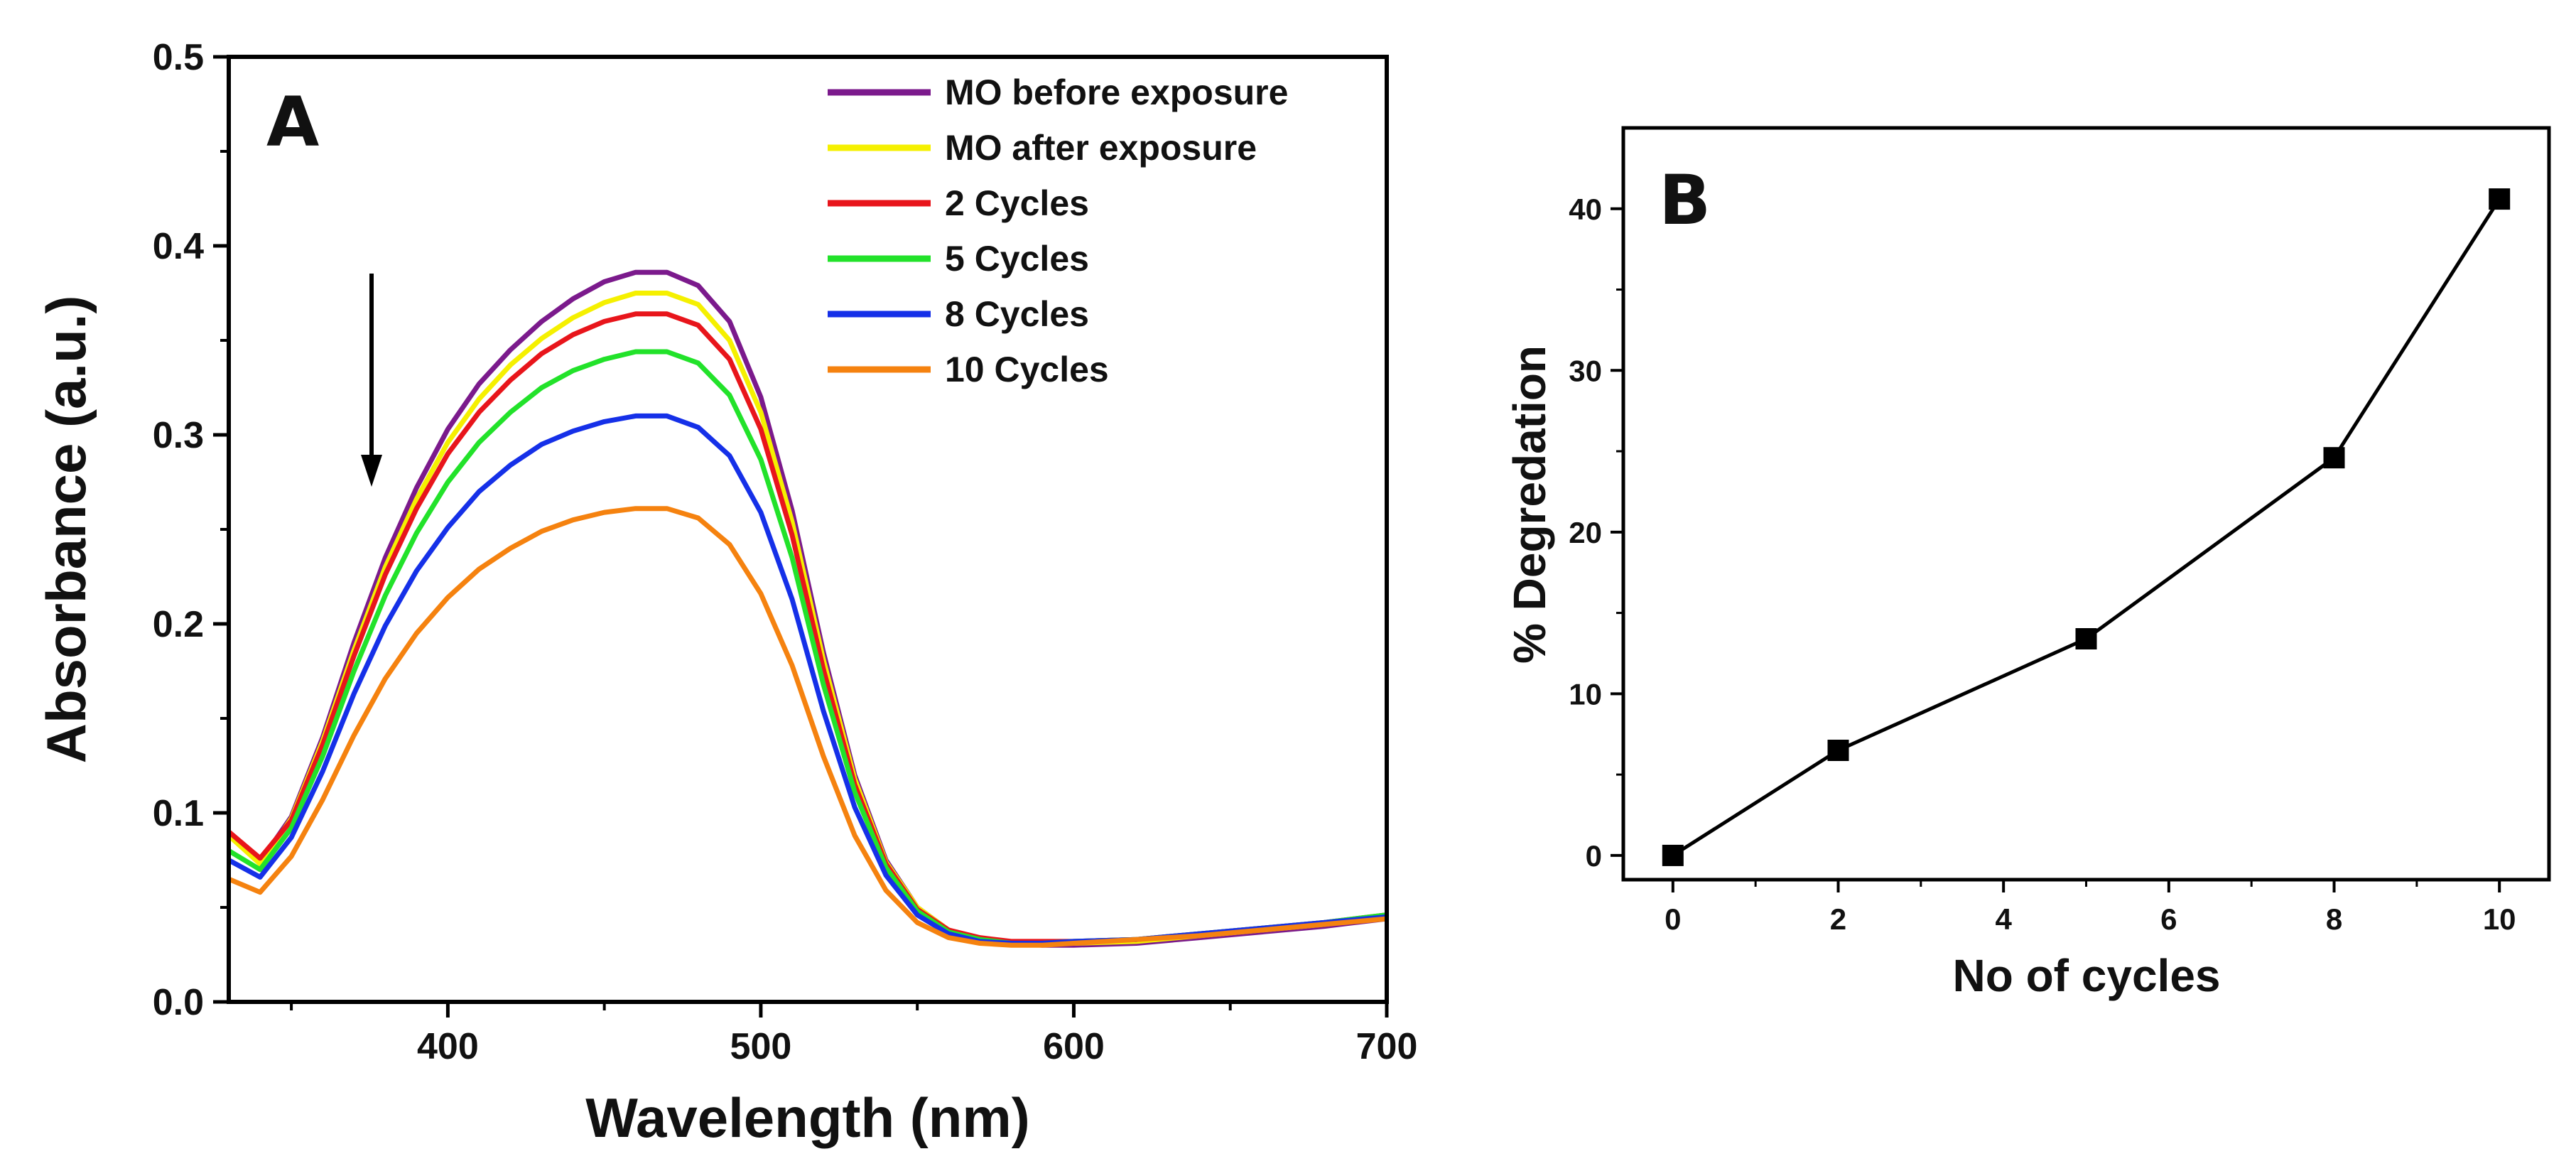 The image size is (2576, 1171). Describe the element at coordinates (1673, 919) in the screenshot. I see `x-tick-label: 0` at that location.